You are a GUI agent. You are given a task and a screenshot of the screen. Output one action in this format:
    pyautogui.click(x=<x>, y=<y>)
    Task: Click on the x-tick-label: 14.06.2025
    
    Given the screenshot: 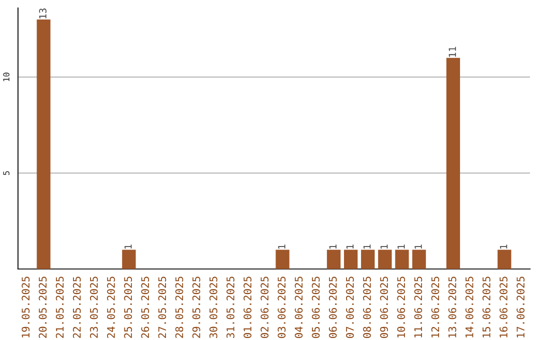 What is the action you would take?
    pyautogui.click(x=469, y=307)
    